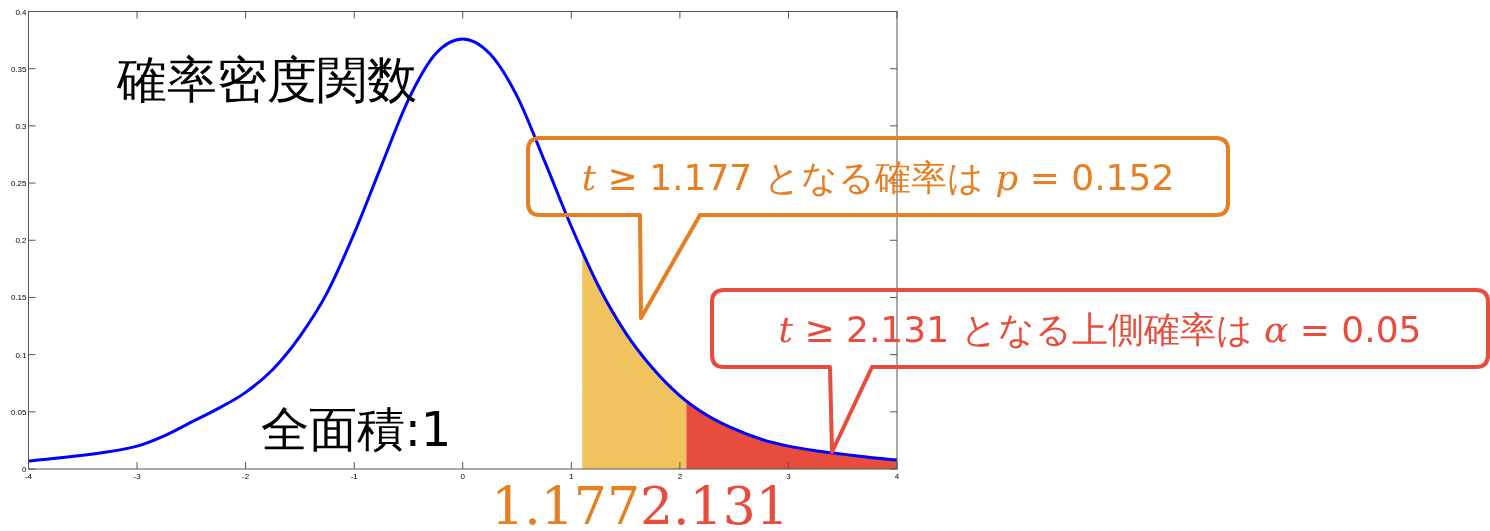 The width and height of the screenshot is (1490, 531). What do you see at coordinates (266, 80) in the screenshot?
I see `annotation: 確率密度関数` at bounding box center [266, 80].